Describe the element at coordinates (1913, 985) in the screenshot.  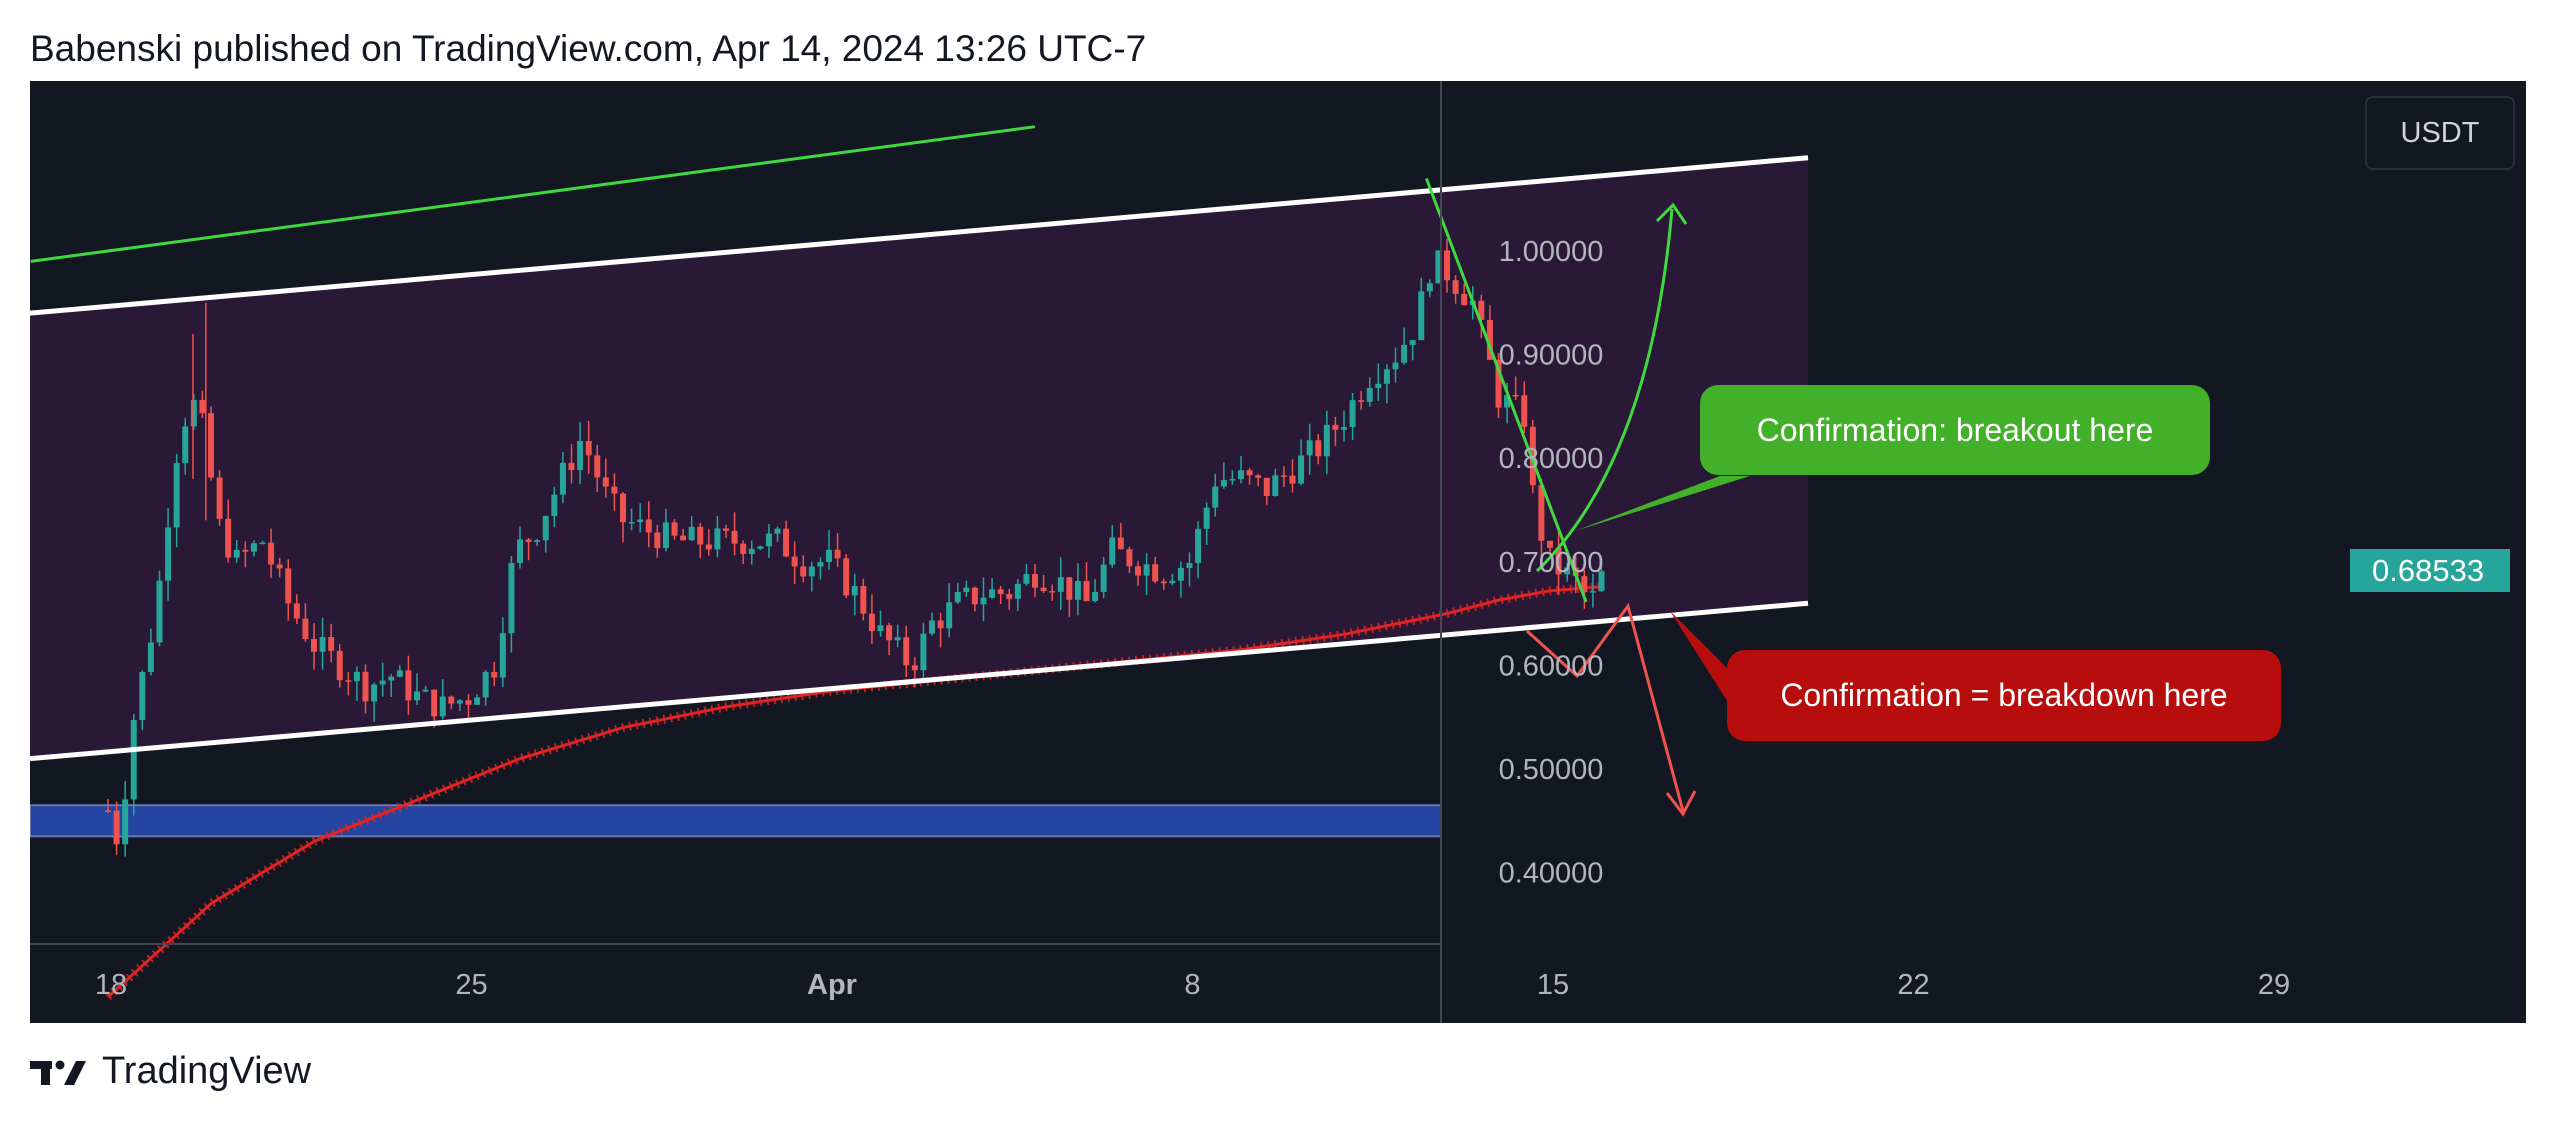
I see `x-tick-label: 22` at that location.